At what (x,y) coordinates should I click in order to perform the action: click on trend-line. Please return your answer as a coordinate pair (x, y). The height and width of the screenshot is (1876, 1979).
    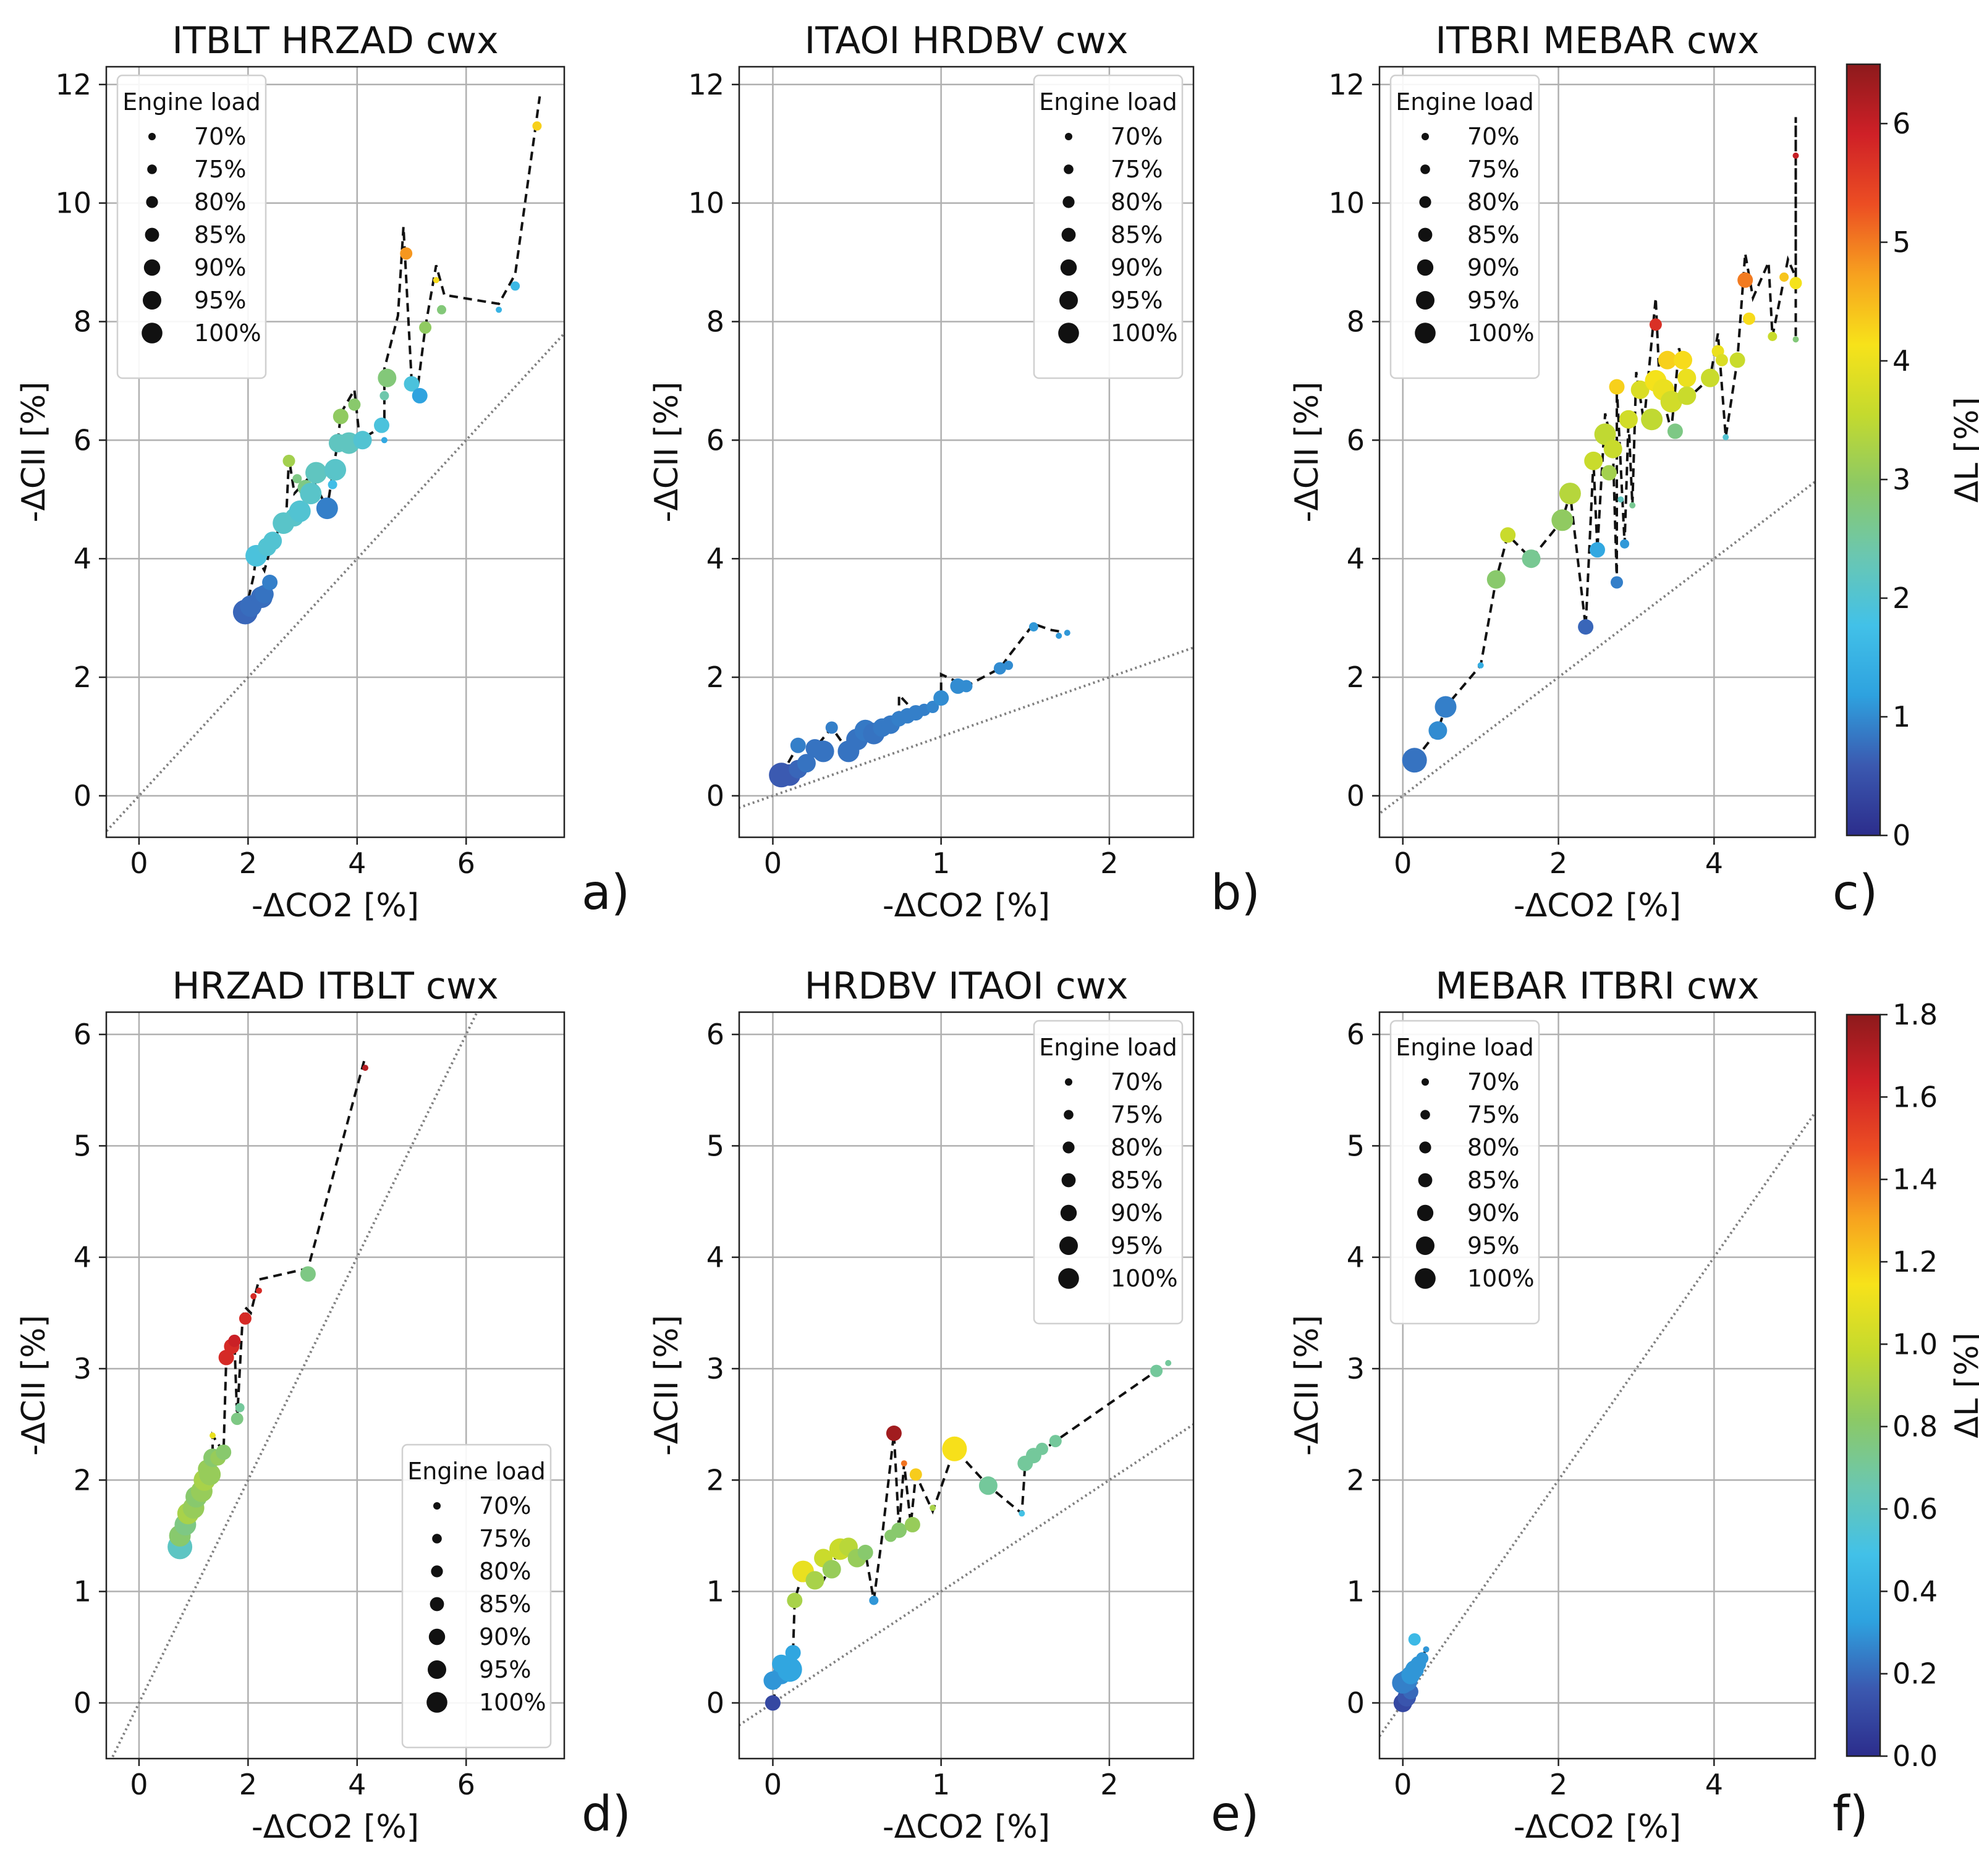
    Looking at the image, I should click on (392, 354).